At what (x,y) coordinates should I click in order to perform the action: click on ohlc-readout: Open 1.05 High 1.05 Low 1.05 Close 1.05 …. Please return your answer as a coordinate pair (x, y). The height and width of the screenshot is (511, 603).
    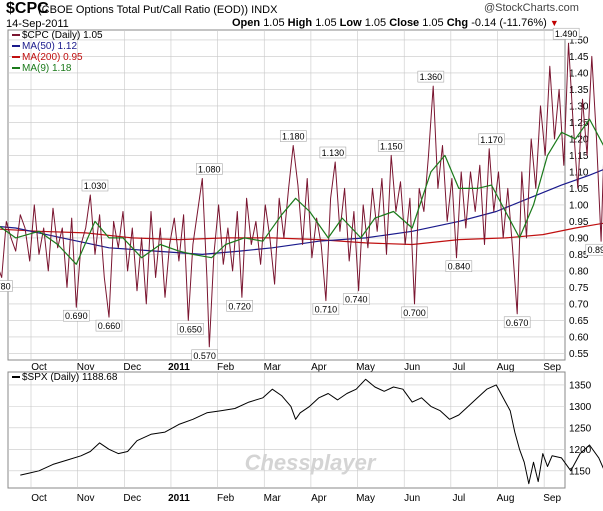
    Looking at the image, I should click on (395, 23).